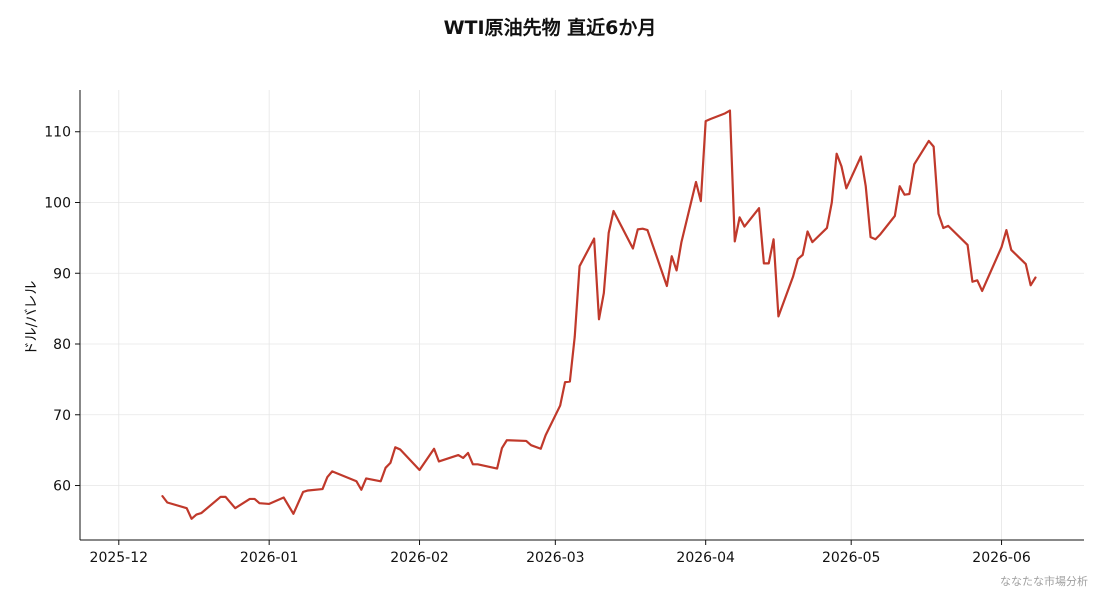 This screenshot has width=1100, height=594. What do you see at coordinates (62, 345) in the screenshot?
I see `y-tick-label: 80` at bounding box center [62, 345].